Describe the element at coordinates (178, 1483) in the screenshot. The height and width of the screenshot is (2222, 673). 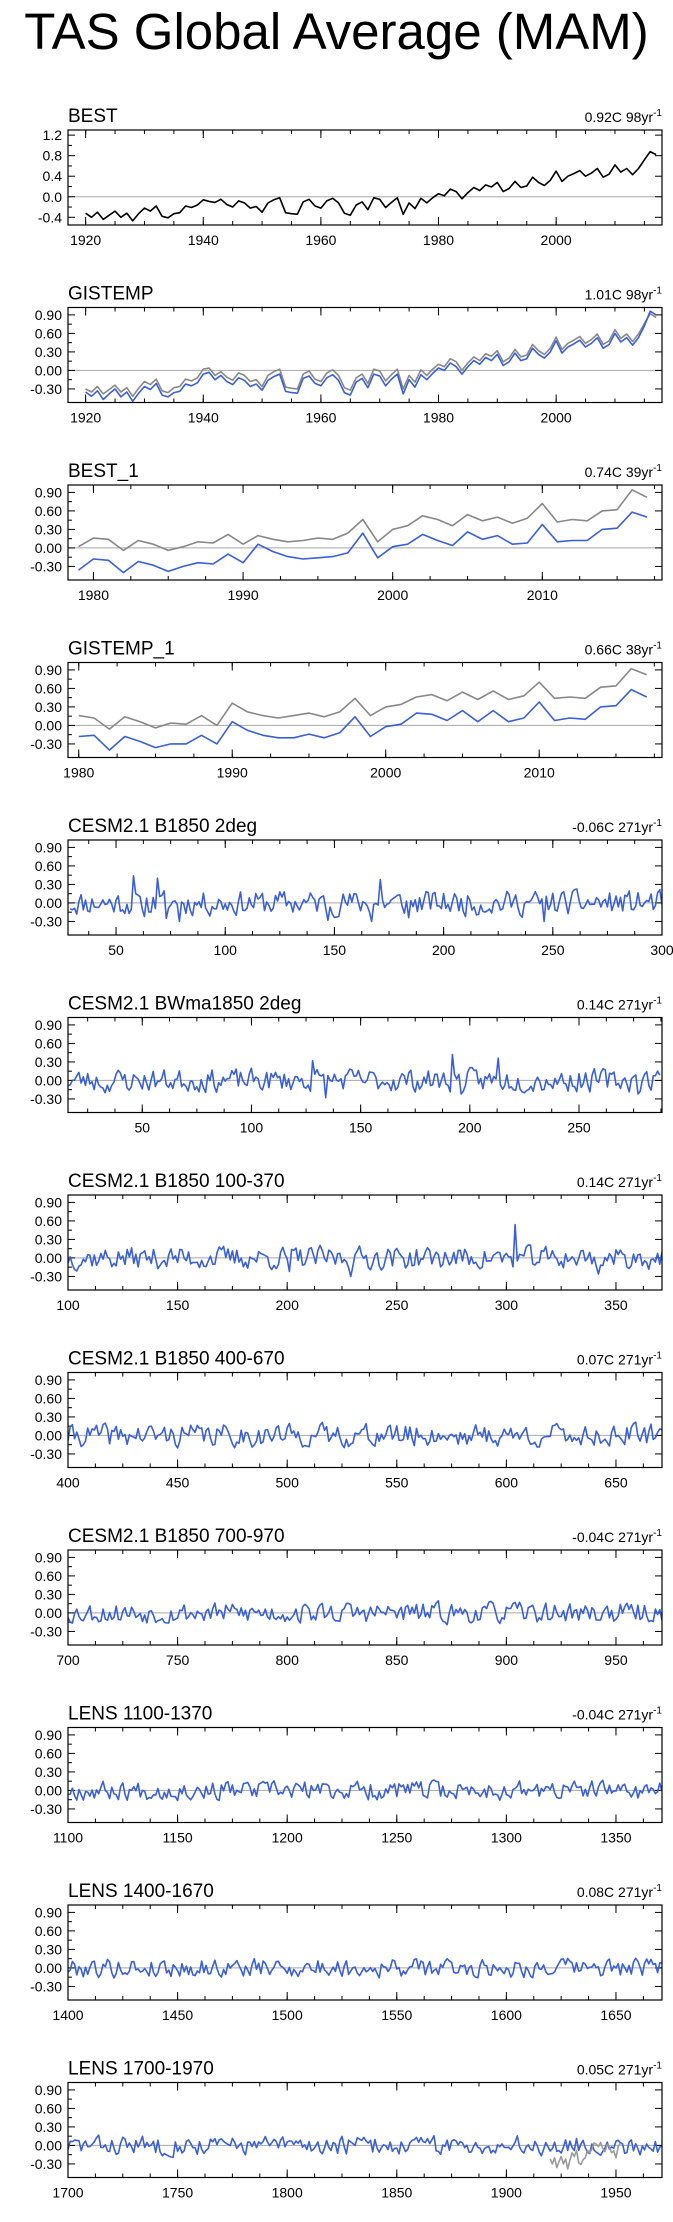
I see `x-tick-label: 450` at that location.